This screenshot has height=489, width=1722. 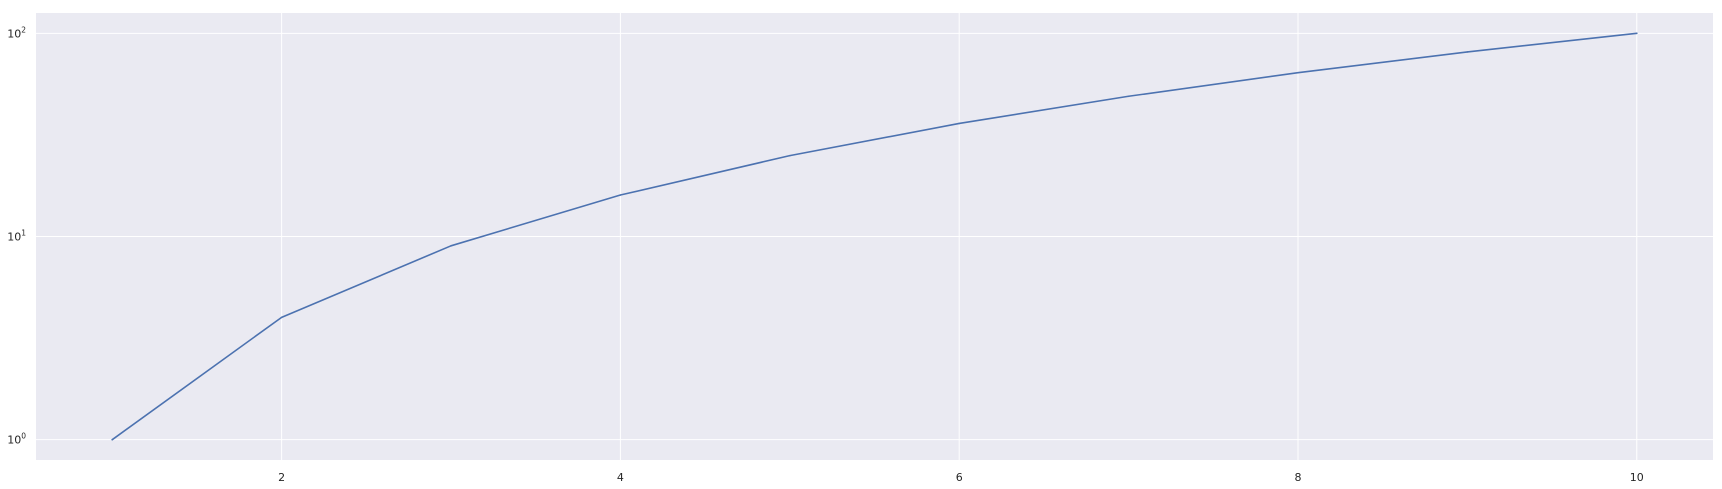 What do you see at coordinates (1637, 477) in the screenshot?
I see `x-tick-label: 10` at bounding box center [1637, 477].